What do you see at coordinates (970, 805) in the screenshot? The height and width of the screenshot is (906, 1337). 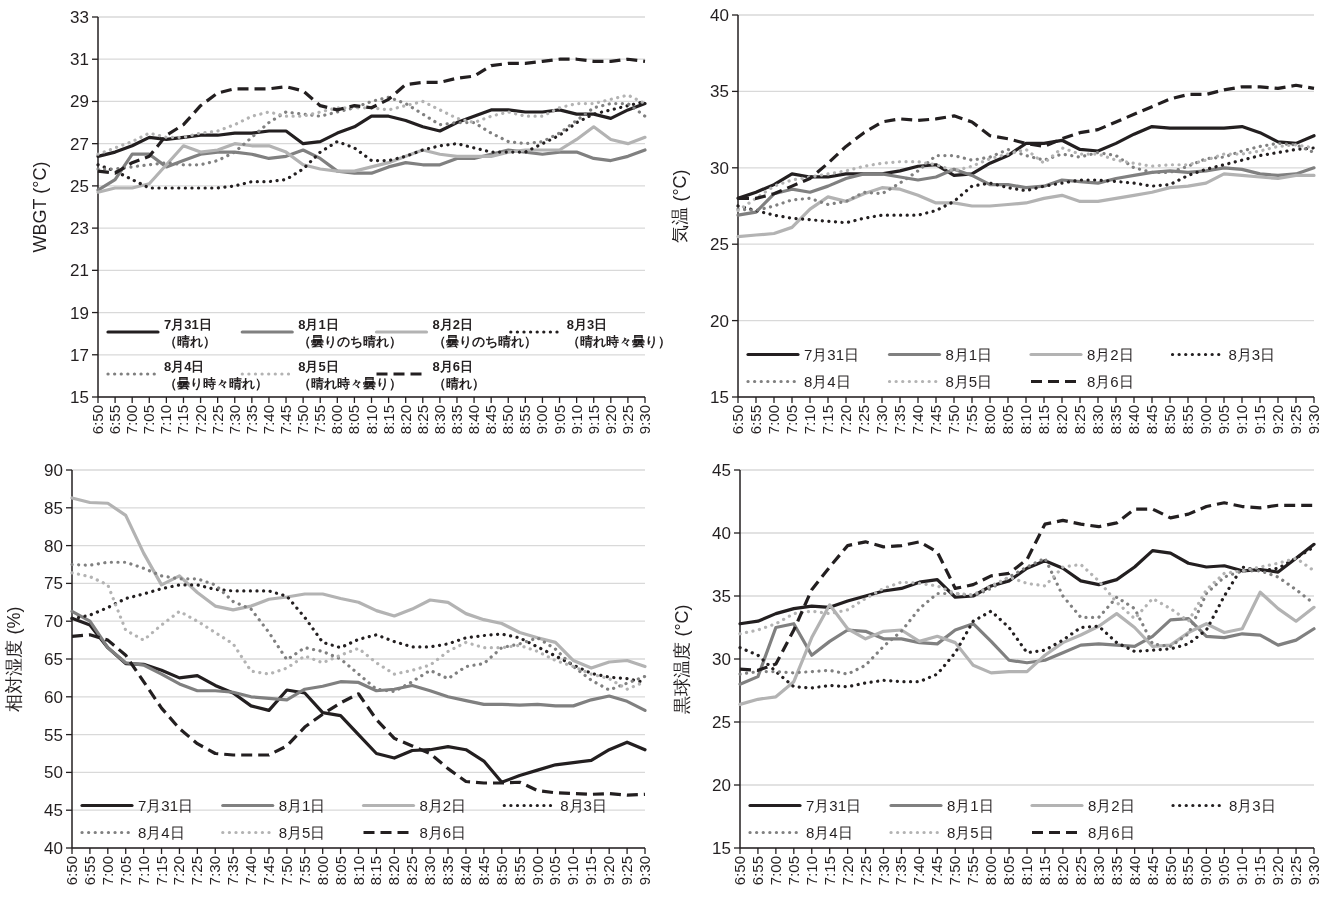 I see `legend-label: 8月1日` at bounding box center [970, 805].